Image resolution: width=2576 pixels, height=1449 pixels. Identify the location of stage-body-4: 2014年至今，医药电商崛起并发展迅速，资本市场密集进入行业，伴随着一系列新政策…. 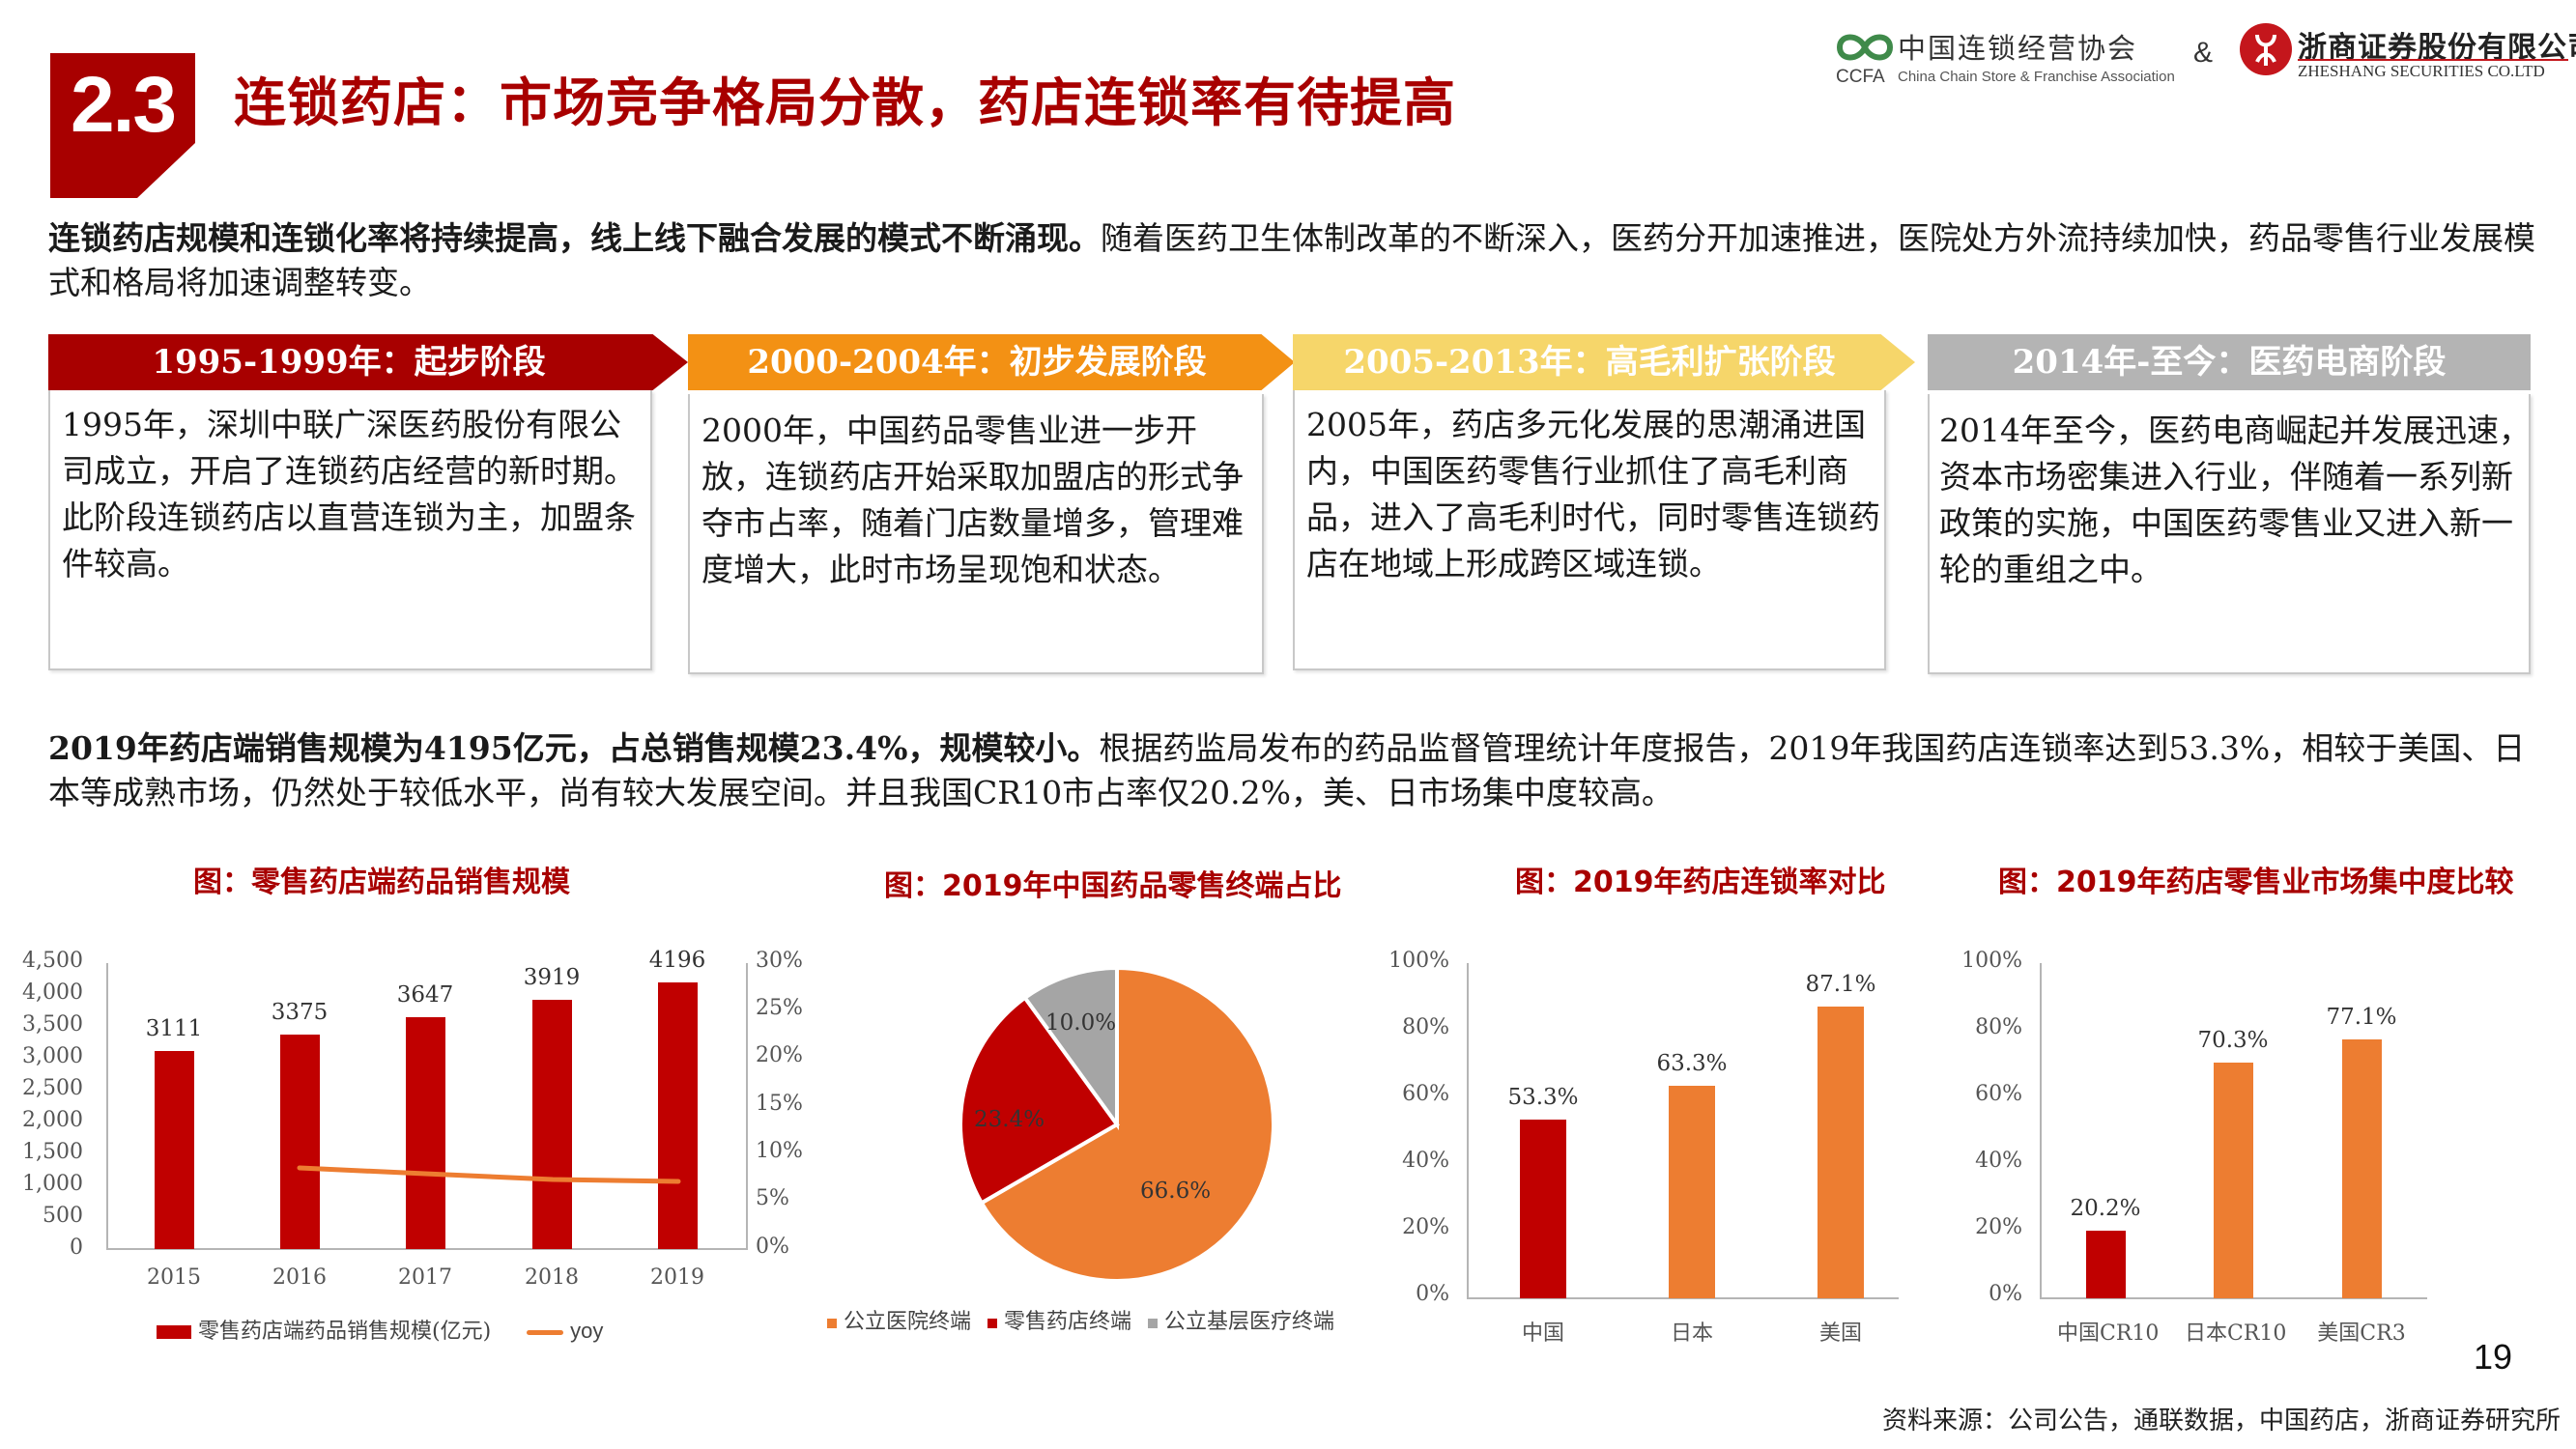
(2235, 500).